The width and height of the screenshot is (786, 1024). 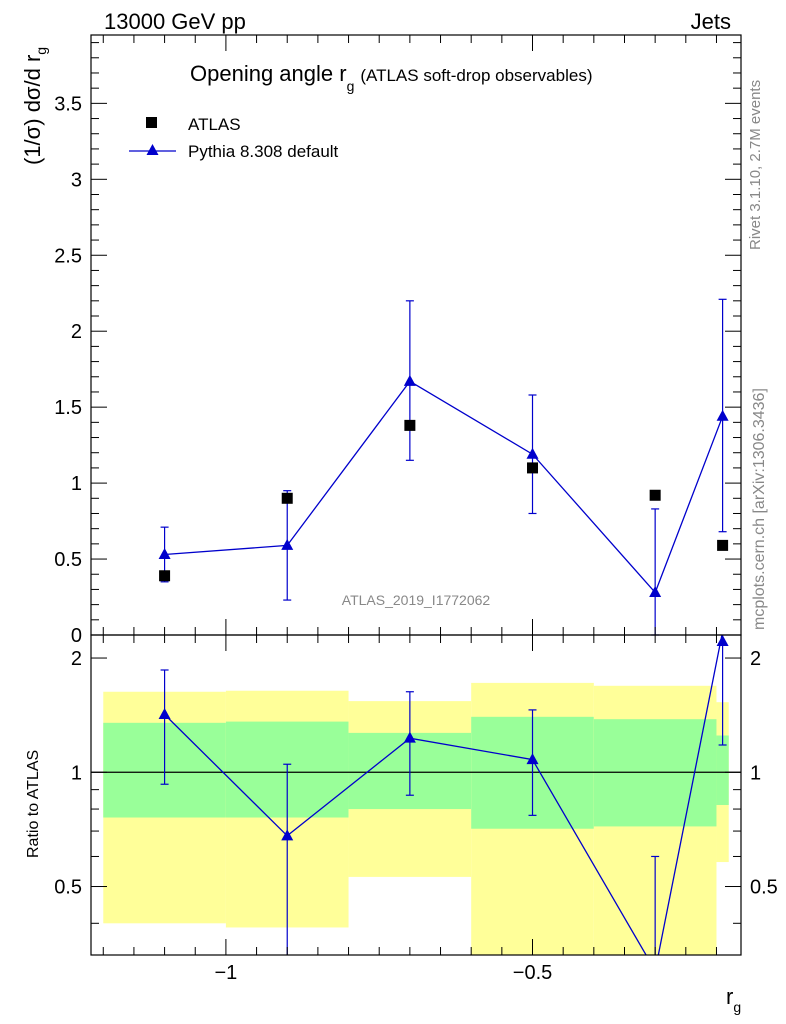 What do you see at coordinates (41, 51) in the screenshot?
I see `ylabel-main-sub: g` at bounding box center [41, 51].